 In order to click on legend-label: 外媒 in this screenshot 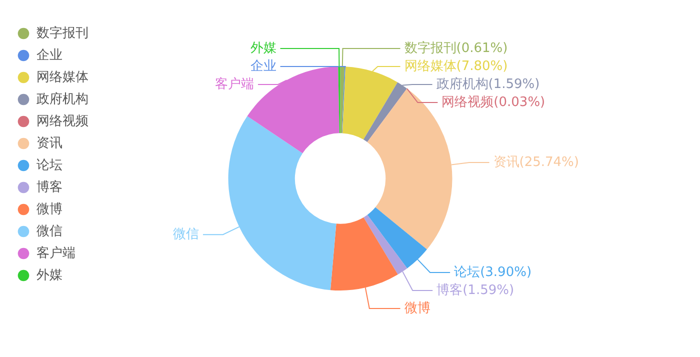, I will do `click(49, 275)`.